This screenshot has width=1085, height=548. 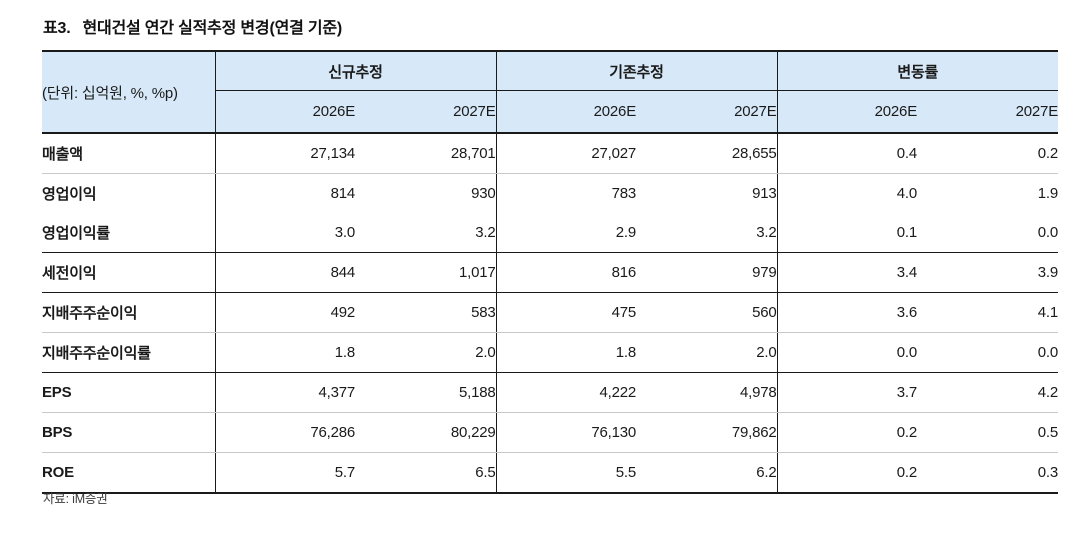 What do you see at coordinates (128, 92) in the screenshot?
I see `unit-label: (단위: 십억원, %, %p)` at bounding box center [128, 92].